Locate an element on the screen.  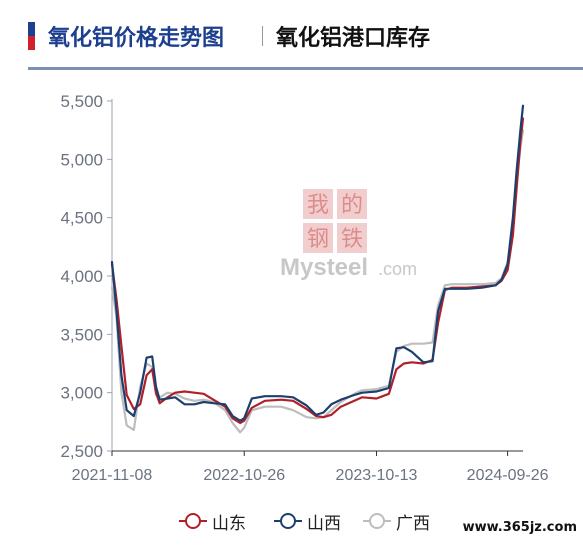
y-tick-label: 3,000 is located at coordinates (81, 393).